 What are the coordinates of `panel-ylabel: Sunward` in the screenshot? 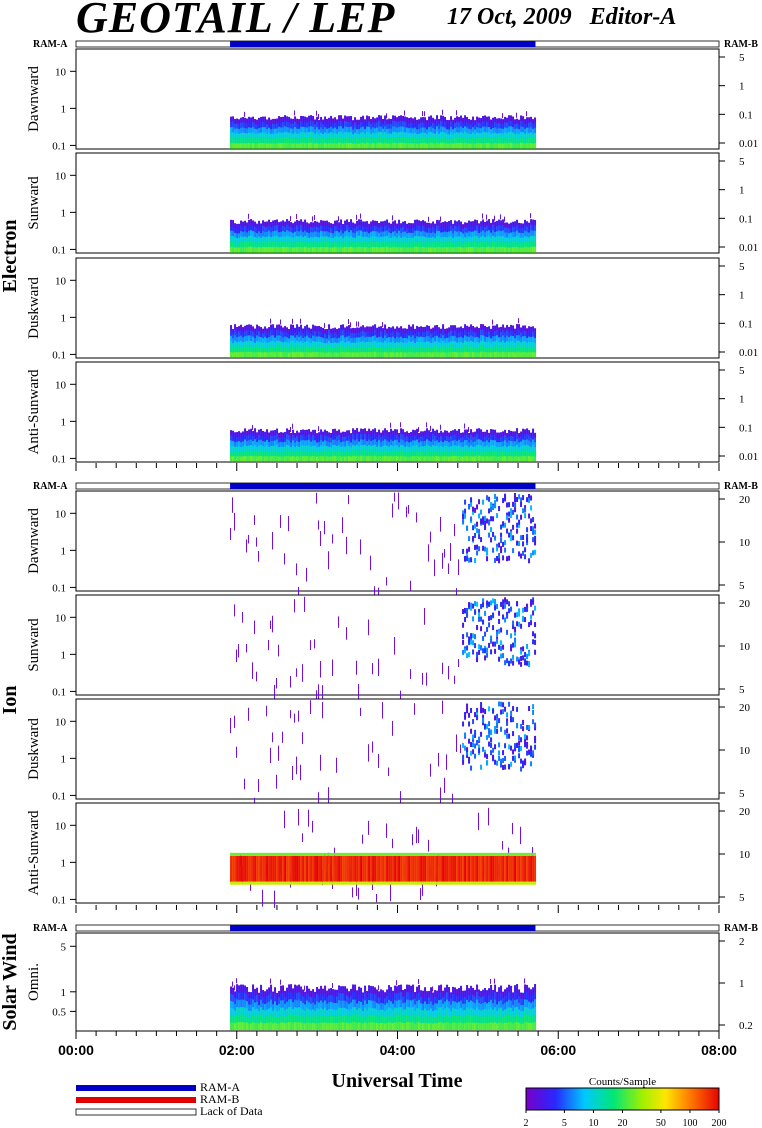 It's located at (34, 203).